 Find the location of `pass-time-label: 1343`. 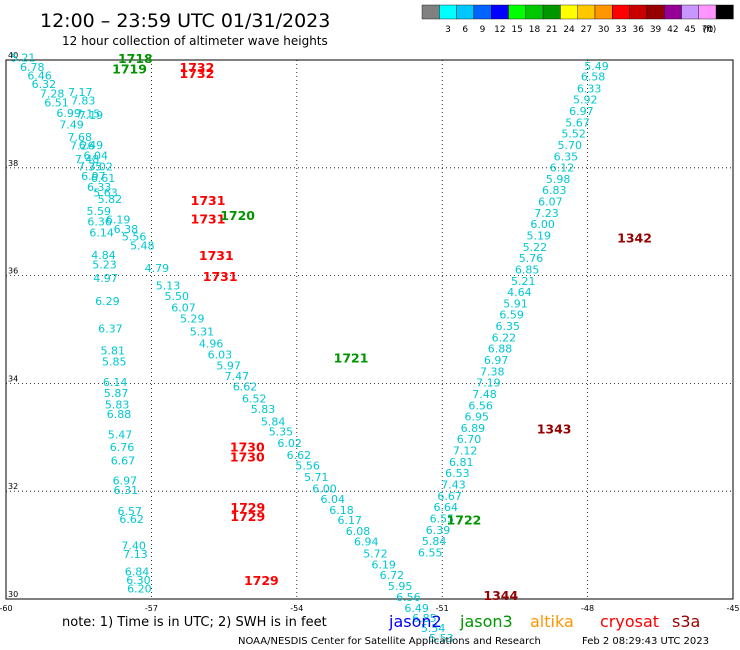

pass-time-label: 1343 is located at coordinates (554, 429).